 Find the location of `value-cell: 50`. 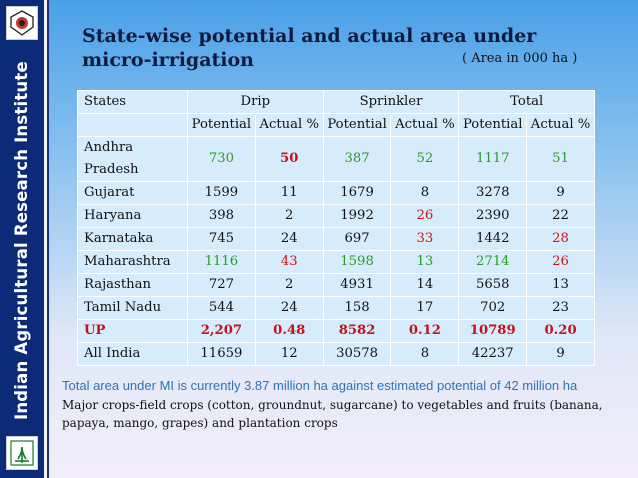

value-cell: 50 is located at coordinates (289, 159).